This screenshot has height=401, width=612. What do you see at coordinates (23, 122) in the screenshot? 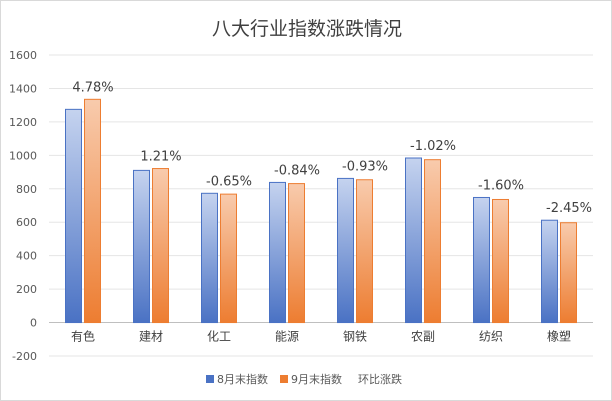
I see `y-tick-label: 1200` at bounding box center [23, 122].